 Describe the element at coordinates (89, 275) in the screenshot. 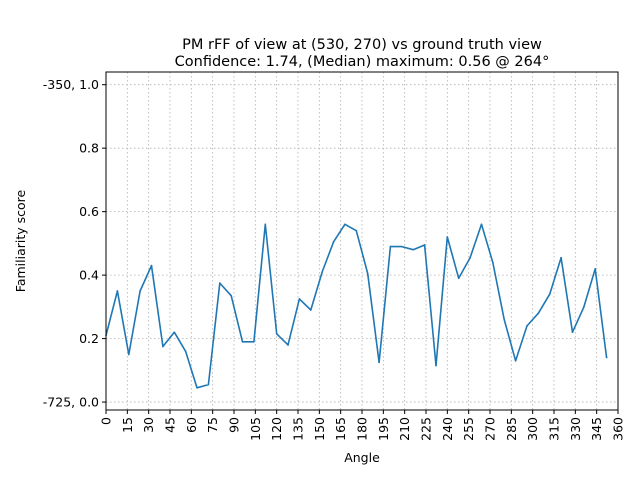

I see `y-tick-label: 0.4` at that location.